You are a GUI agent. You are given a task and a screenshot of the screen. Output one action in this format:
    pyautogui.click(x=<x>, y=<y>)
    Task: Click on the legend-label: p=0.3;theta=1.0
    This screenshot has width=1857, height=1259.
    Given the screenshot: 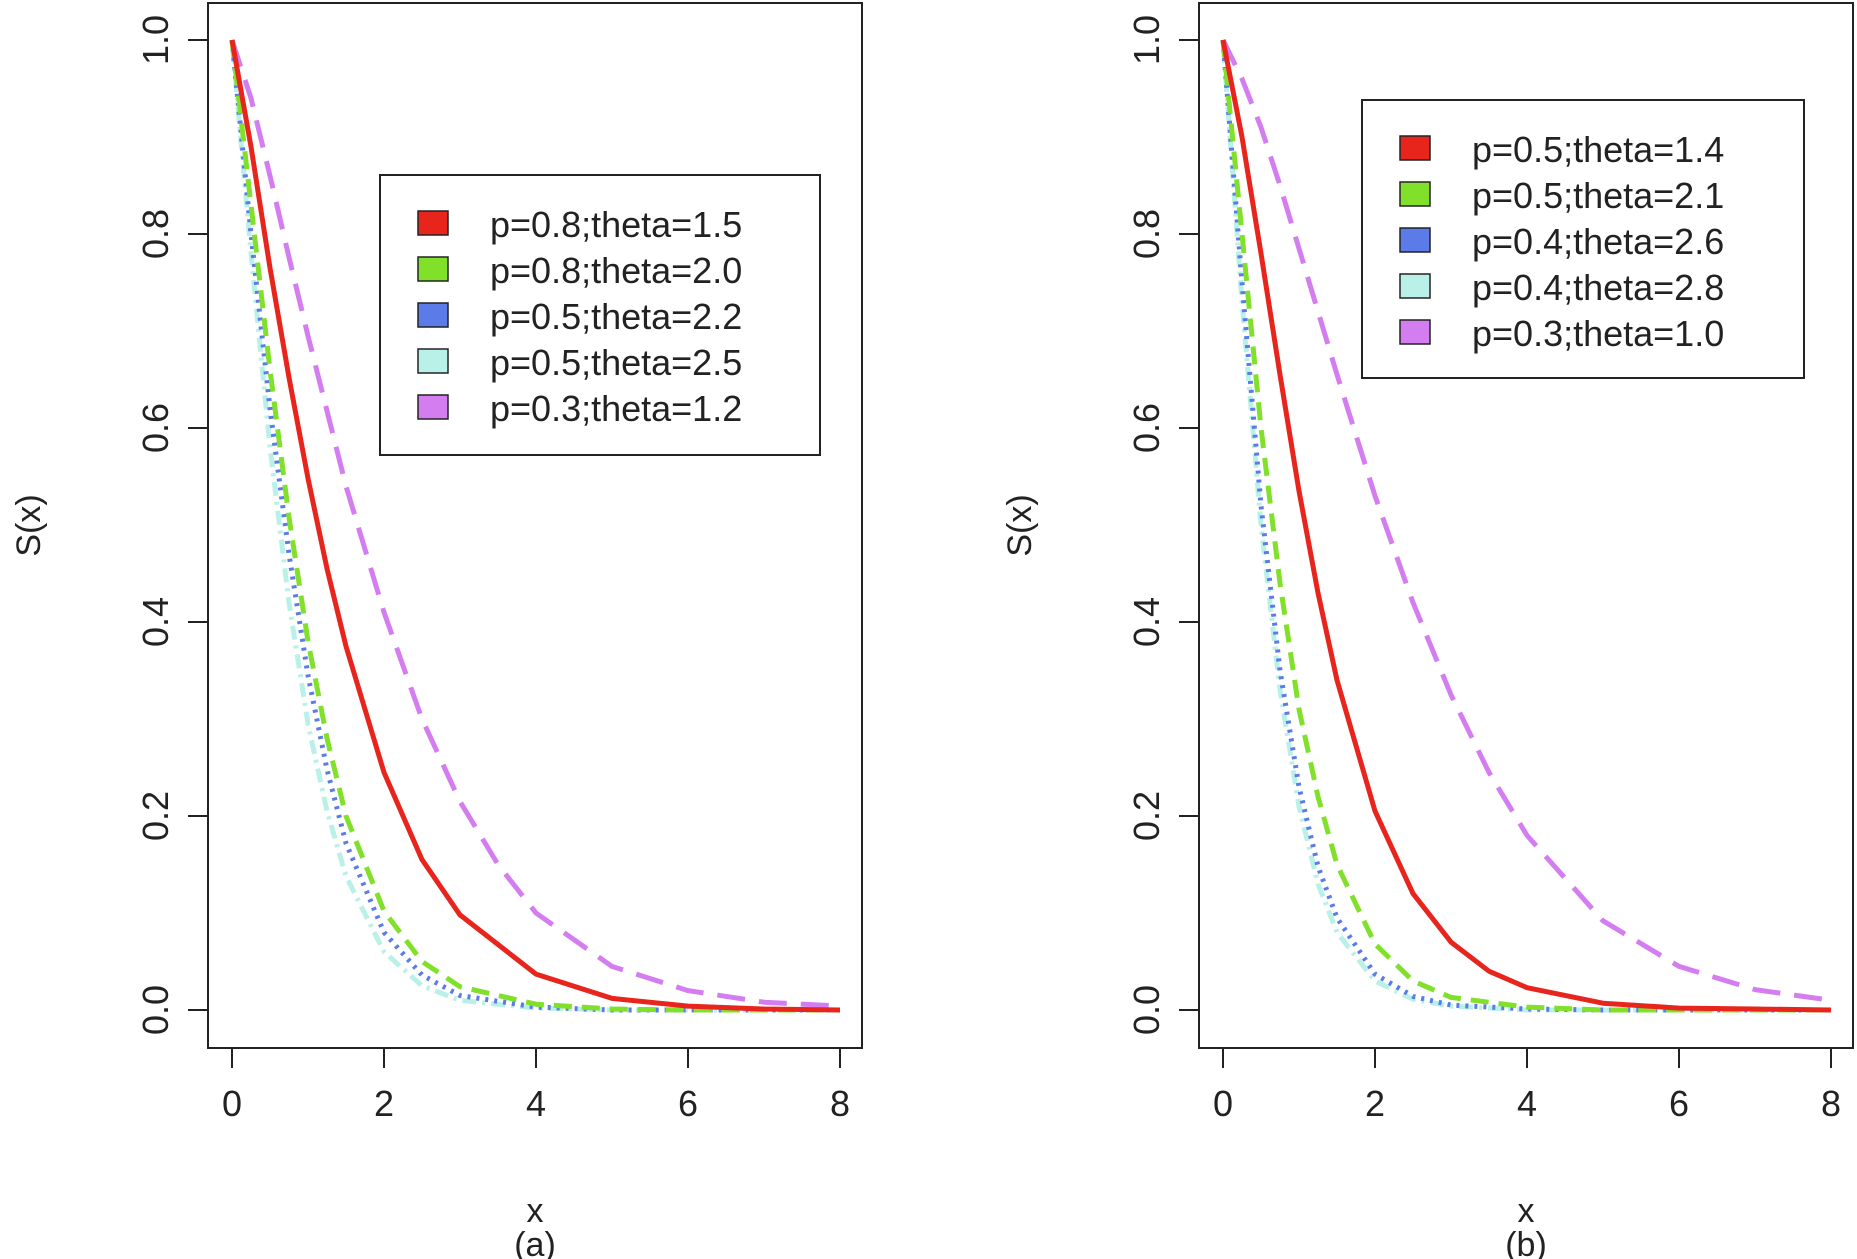 What is the action you would take?
    pyautogui.click(x=1598, y=333)
    